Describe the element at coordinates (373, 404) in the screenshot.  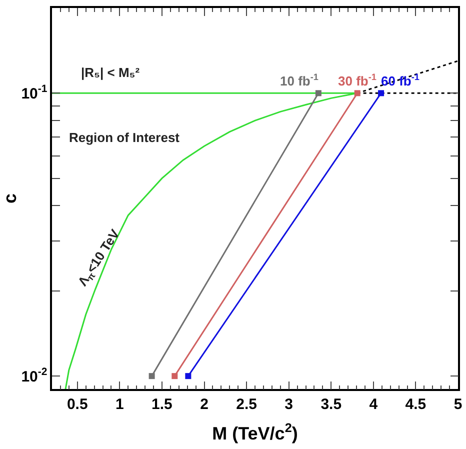
I see `x-tick-label: 4` at that location.